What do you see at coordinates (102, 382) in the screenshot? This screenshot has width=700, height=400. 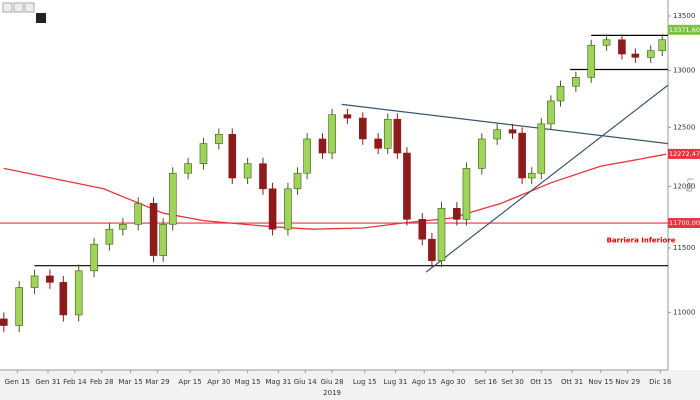 I see `x-tick-label: Feb 28` at bounding box center [102, 382].